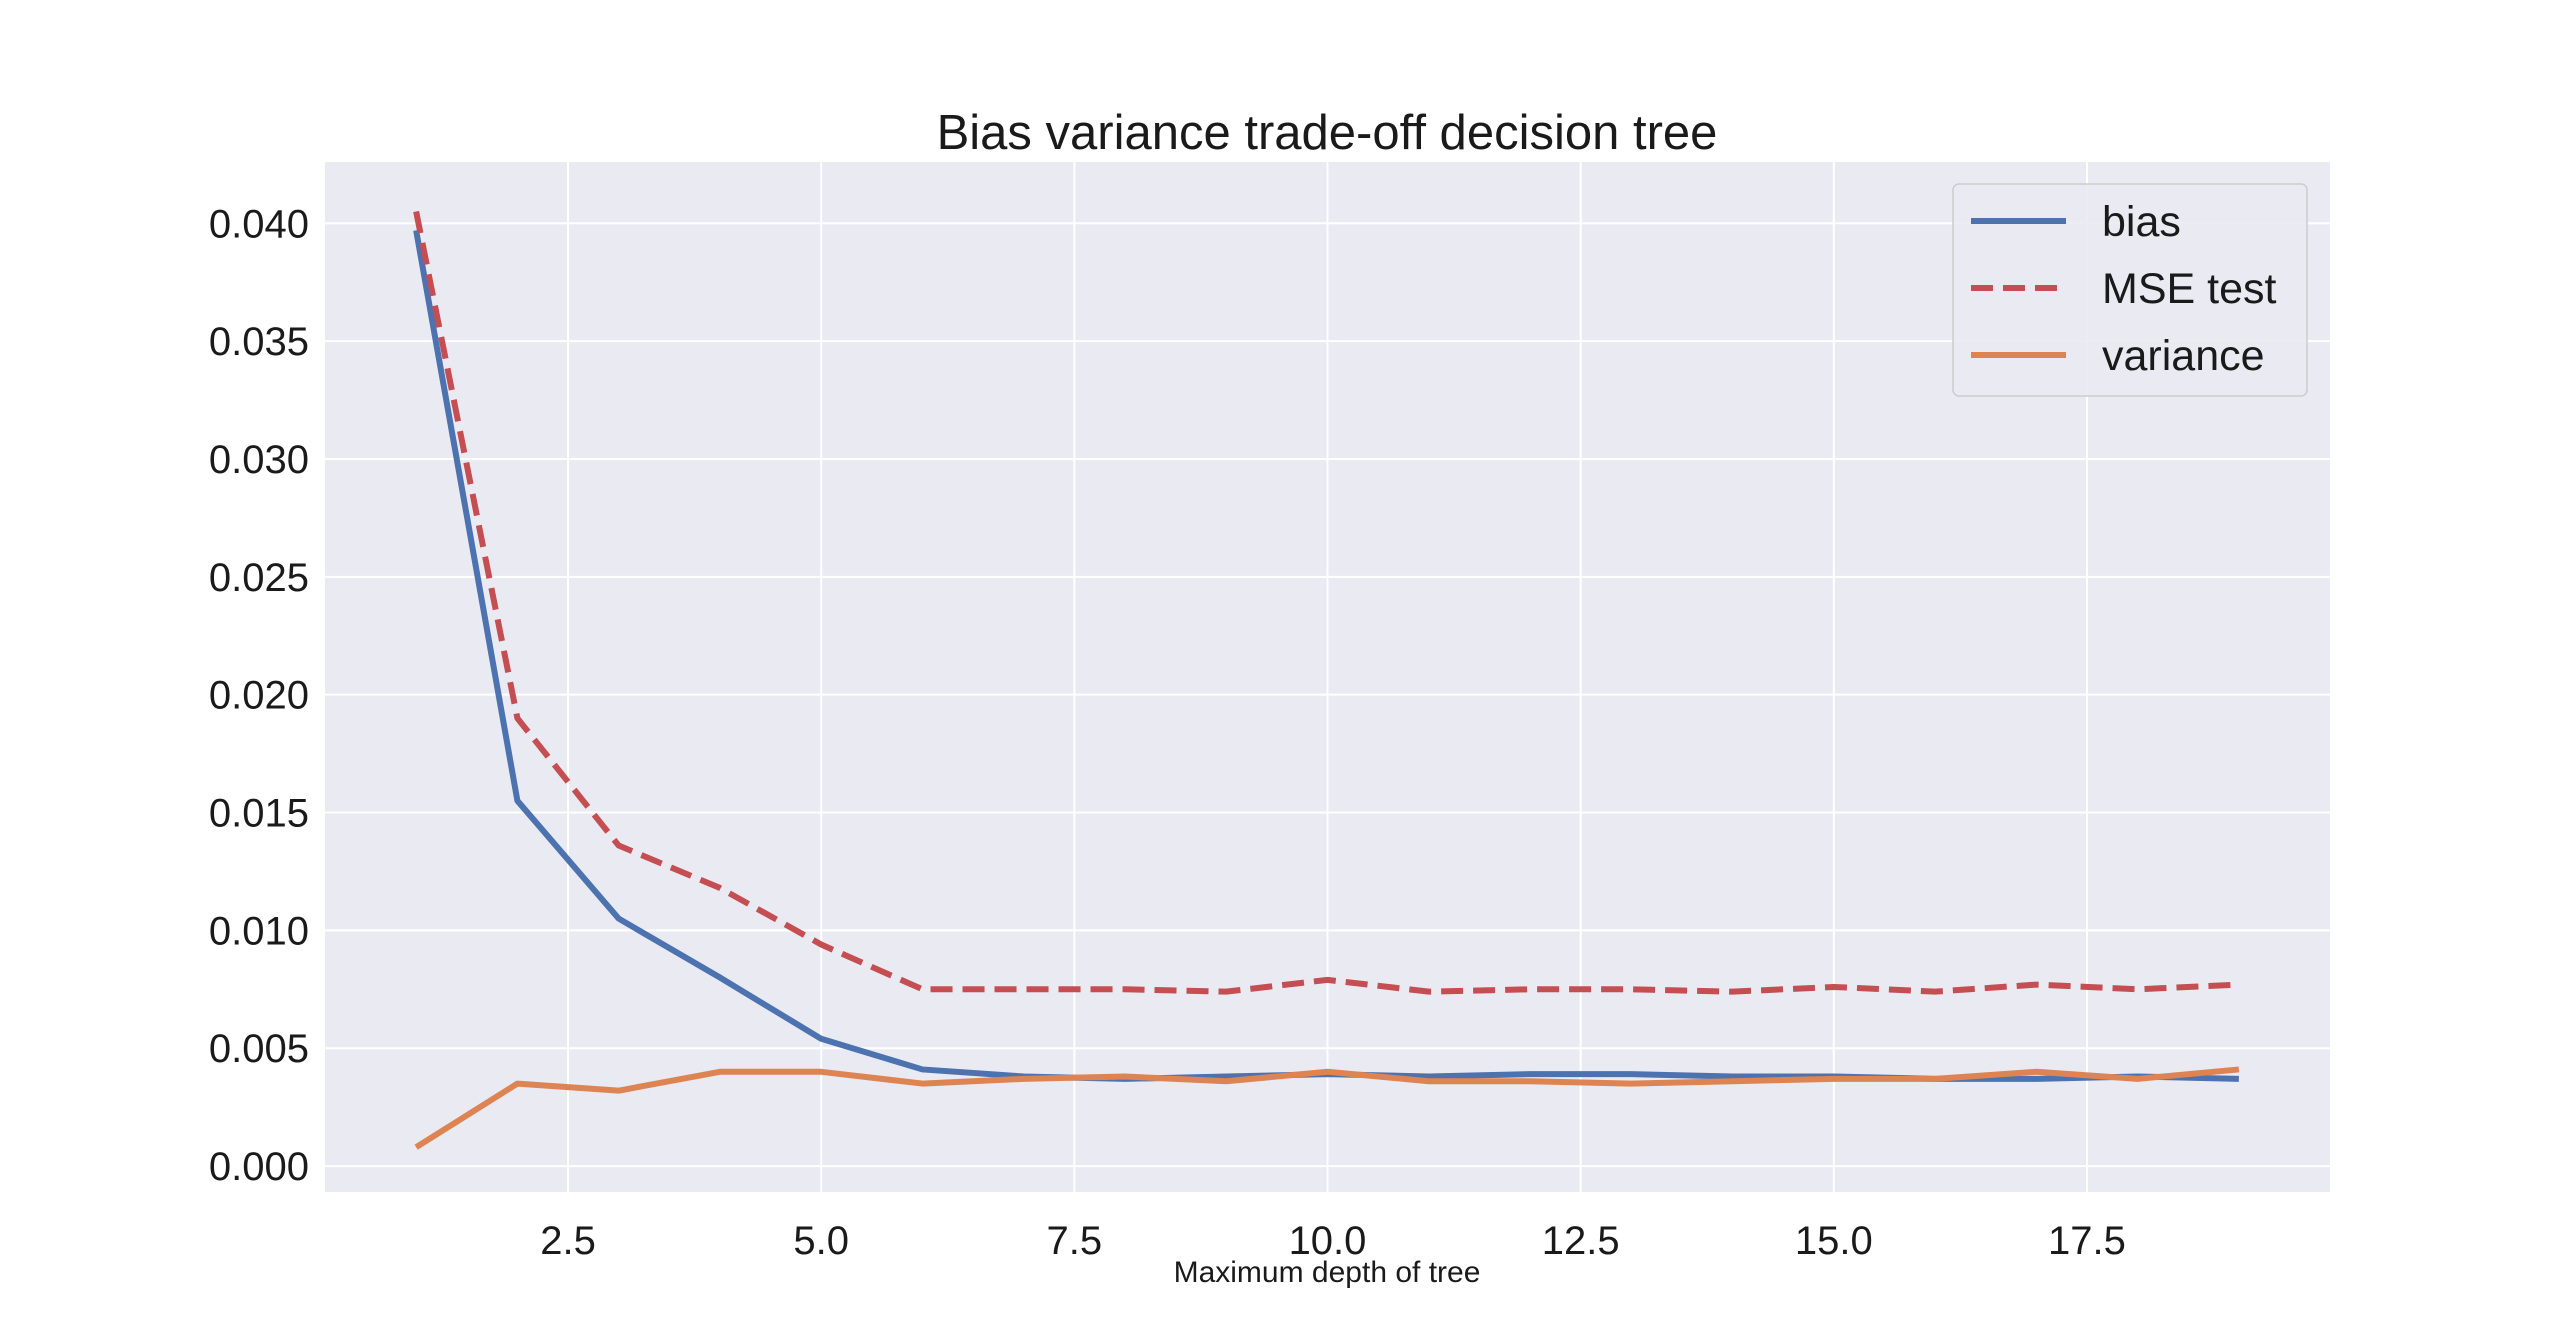 The image size is (2560, 1327). Describe the element at coordinates (259, 814) in the screenshot. I see `y-tick-label: 0.015` at that location.